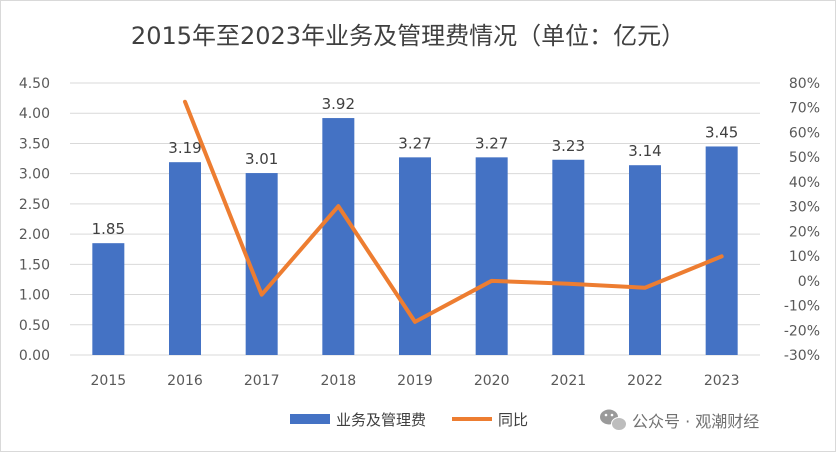 The width and height of the screenshot is (836, 452). What do you see at coordinates (109, 381) in the screenshot?
I see `x-tick-label: 2015` at bounding box center [109, 381].